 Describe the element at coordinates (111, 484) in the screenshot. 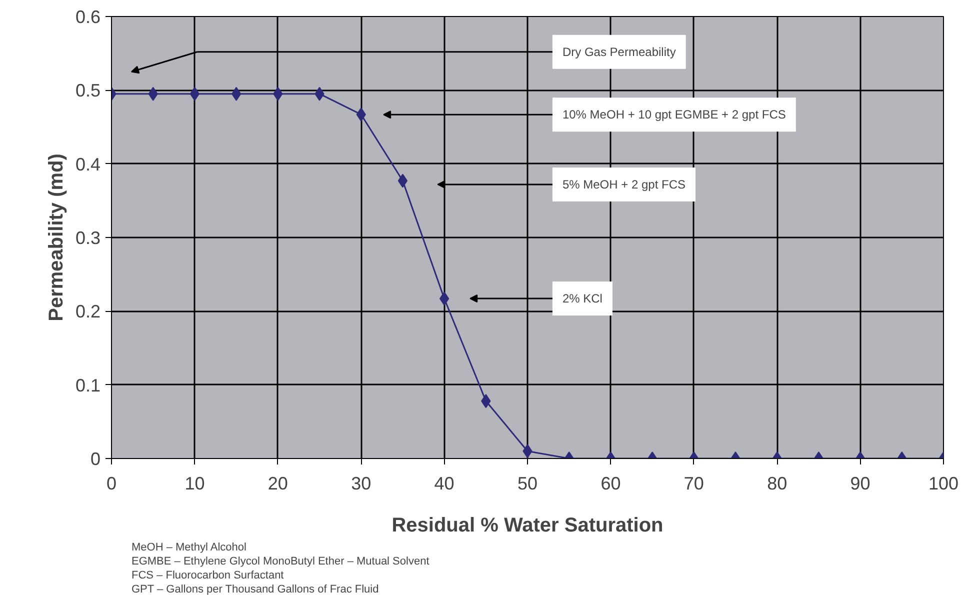

I see `x-tick-label: 0` at that location.